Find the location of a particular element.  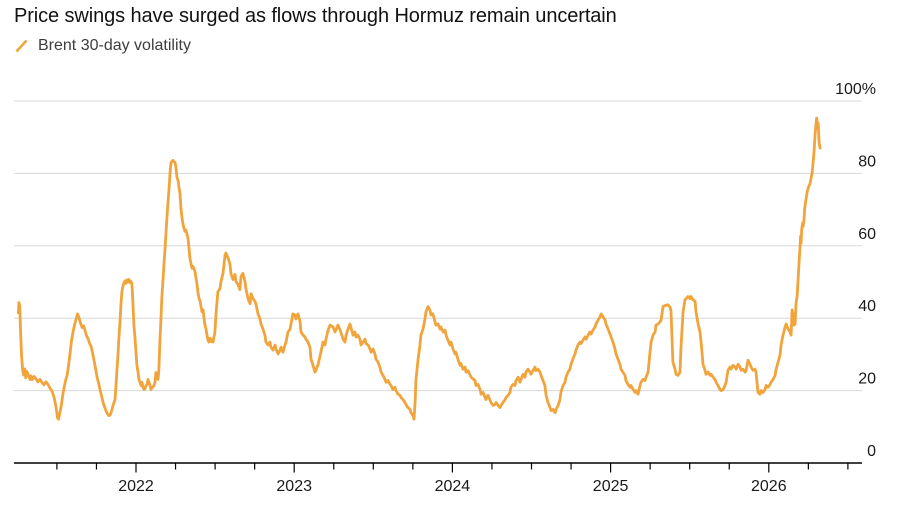

y-axis-label: 60 is located at coordinates (867, 234).